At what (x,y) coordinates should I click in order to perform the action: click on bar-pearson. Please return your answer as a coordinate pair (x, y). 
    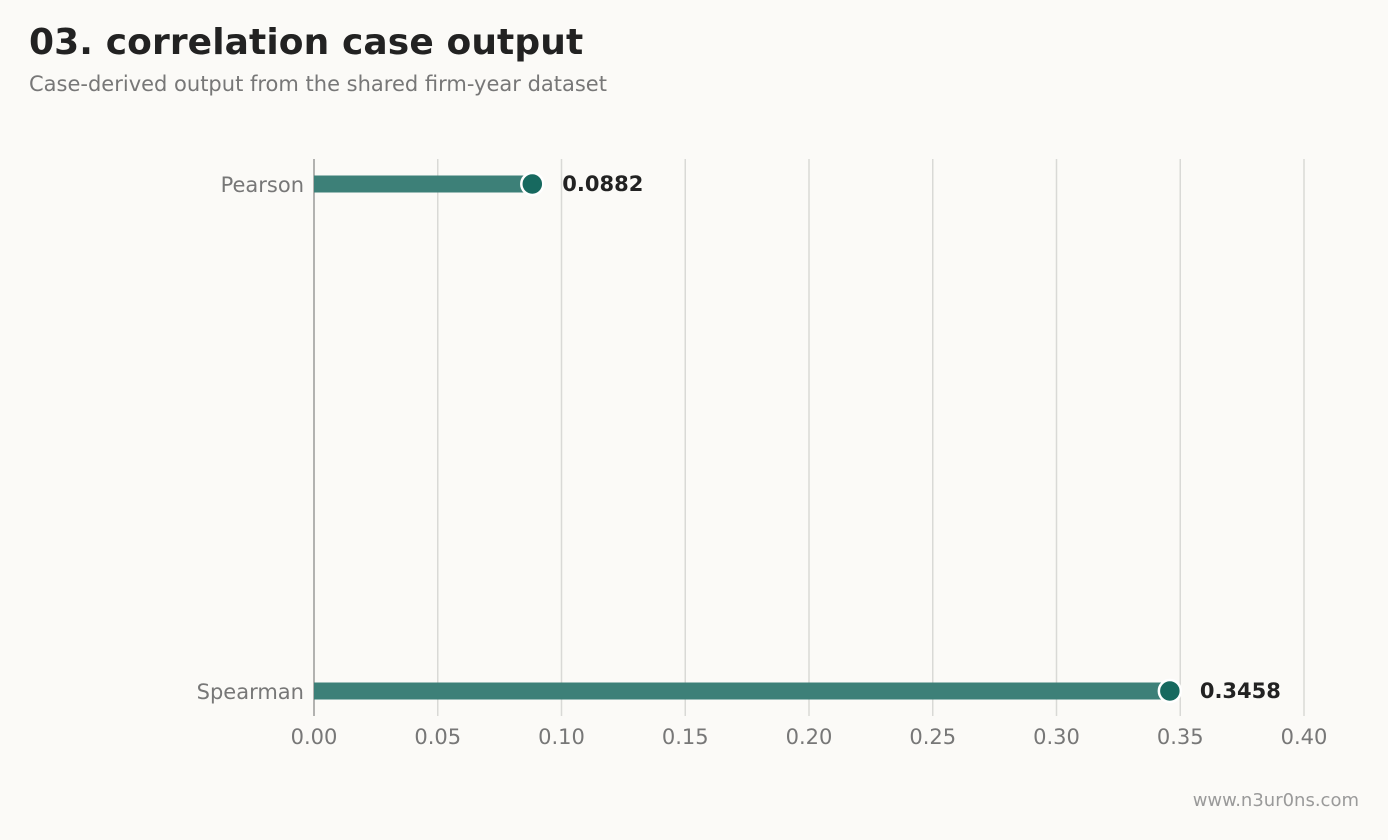
    Looking at the image, I should click on (423, 184).